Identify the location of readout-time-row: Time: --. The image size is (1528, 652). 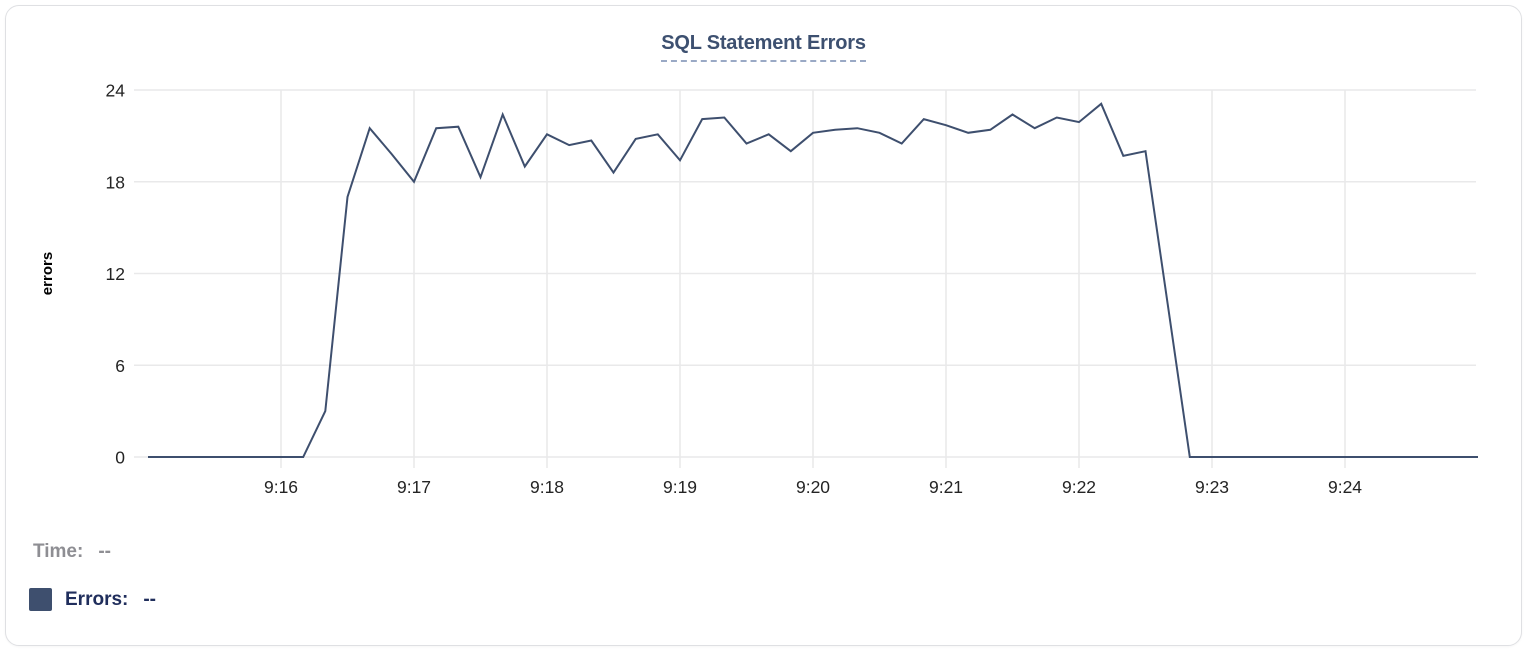
(72, 552).